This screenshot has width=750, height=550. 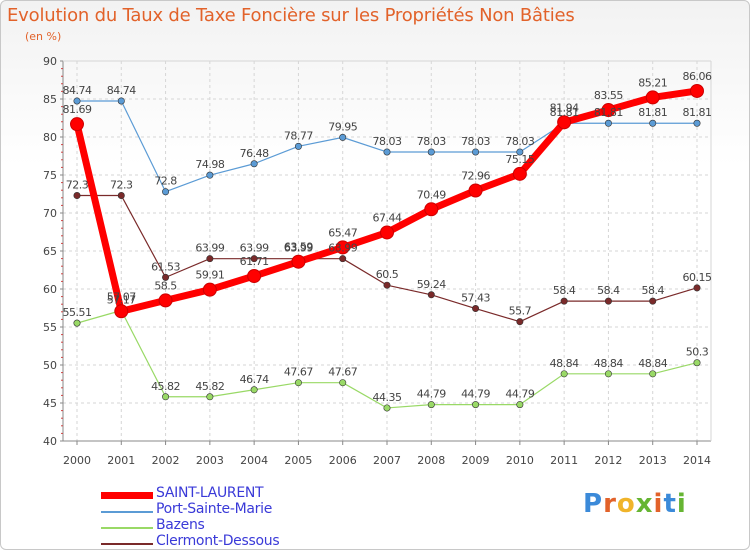 I want to click on data-label: 59.91, so click(x=209, y=275).